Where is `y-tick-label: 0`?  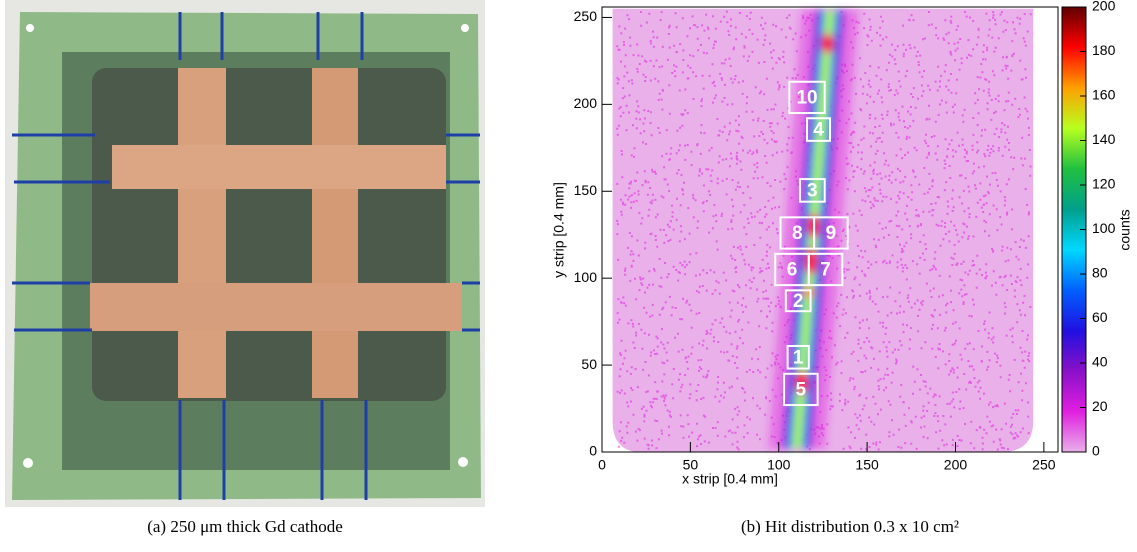 y-tick-label: 0 is located at coordinates (593, 451).